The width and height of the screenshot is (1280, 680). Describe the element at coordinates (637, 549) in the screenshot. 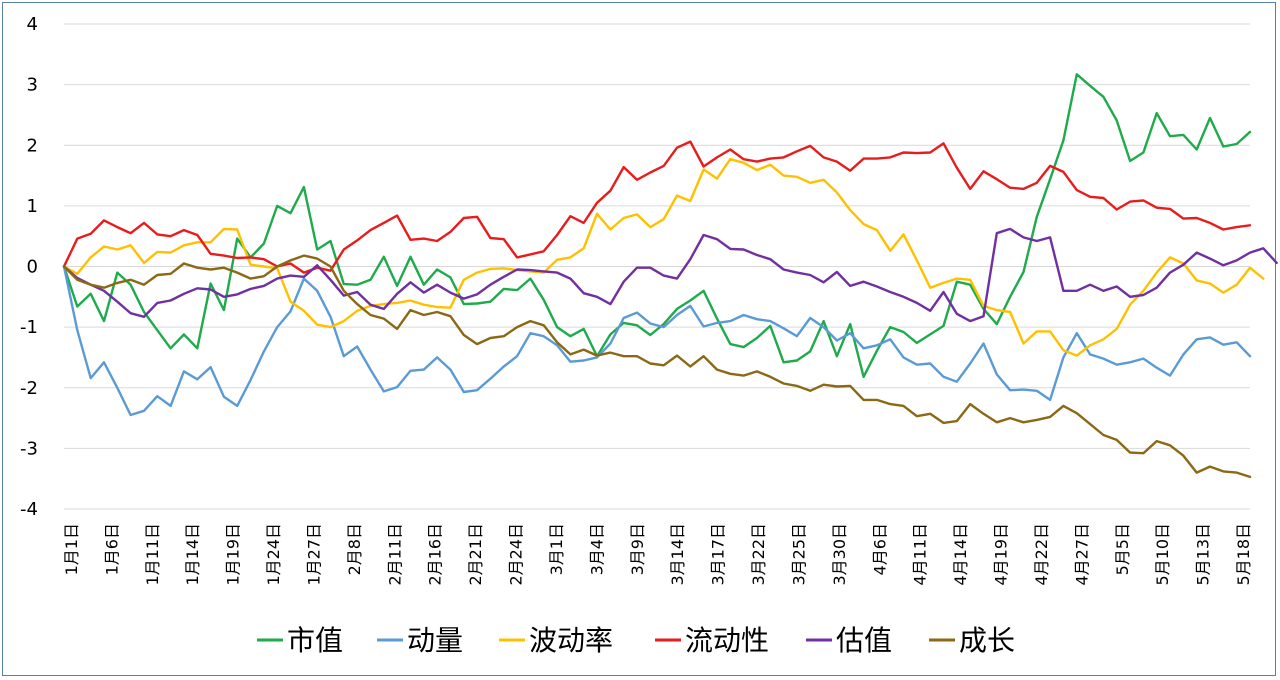

I see `x-tick-label: 3月9日` at that location.